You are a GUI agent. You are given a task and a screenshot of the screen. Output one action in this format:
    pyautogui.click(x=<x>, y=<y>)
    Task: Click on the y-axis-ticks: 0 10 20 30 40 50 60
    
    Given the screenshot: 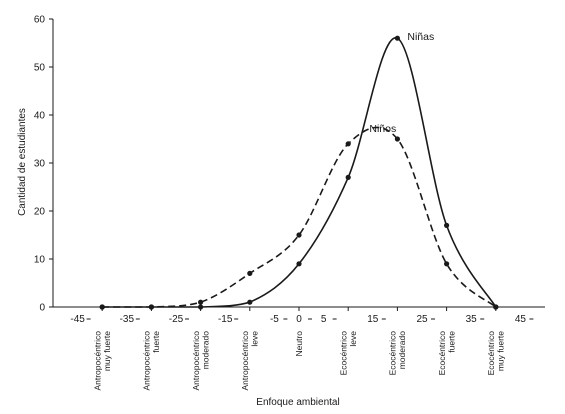 What is the action you would take?
    pyautogui.click(x=43, y=164)
    